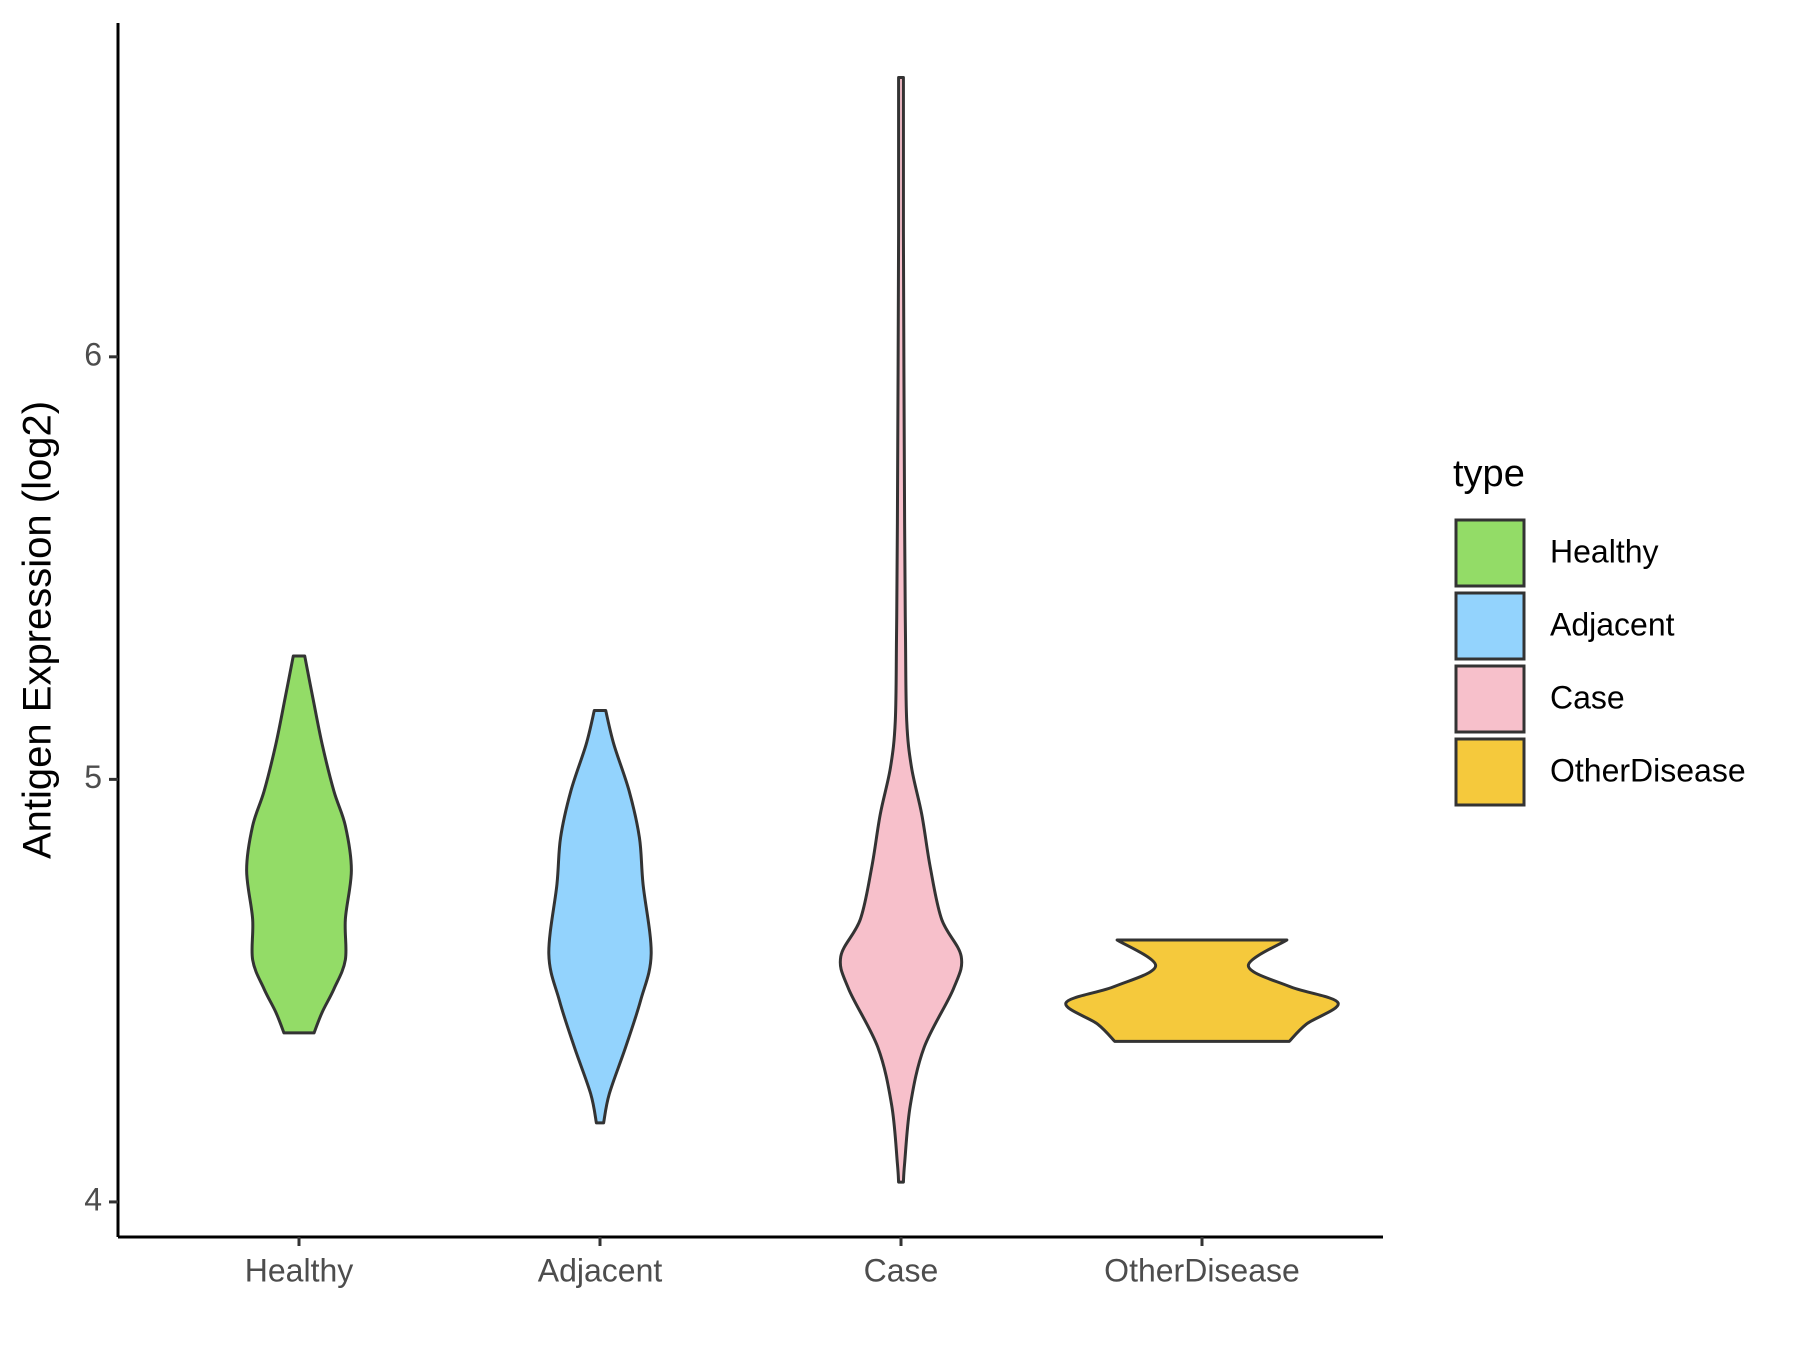 The image size is (1800, 1350). Describe the element at coordinates (1202, 1270) in the screenshot. I see `x-tick-label: OtherDisease` at that location.